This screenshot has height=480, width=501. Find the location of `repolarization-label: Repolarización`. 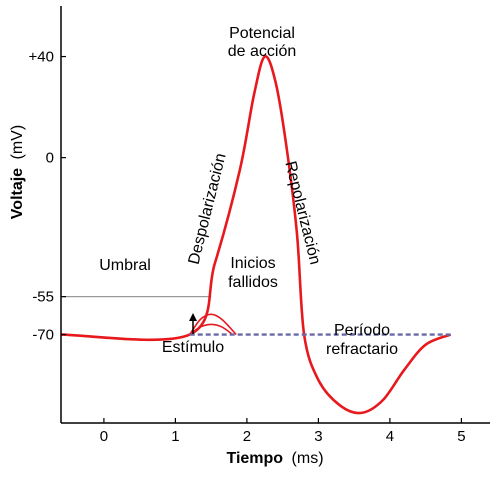

repolarization-label: Repolarización is located at coordinates (302, 213).